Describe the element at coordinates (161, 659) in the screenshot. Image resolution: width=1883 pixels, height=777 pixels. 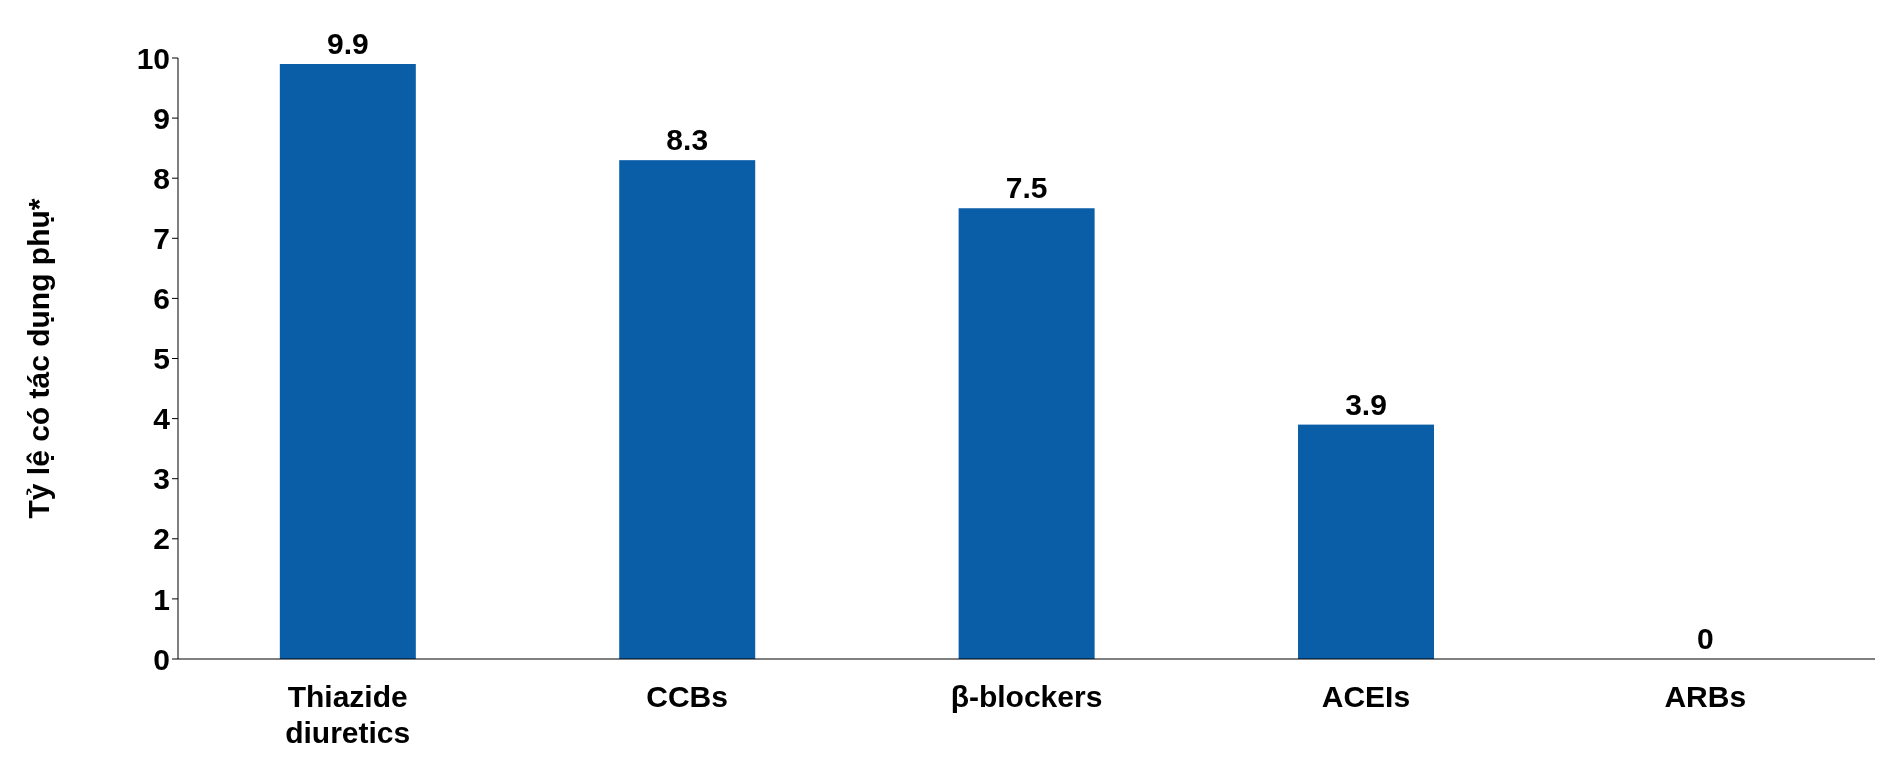
I see `y-tick-label: 0` at that location.